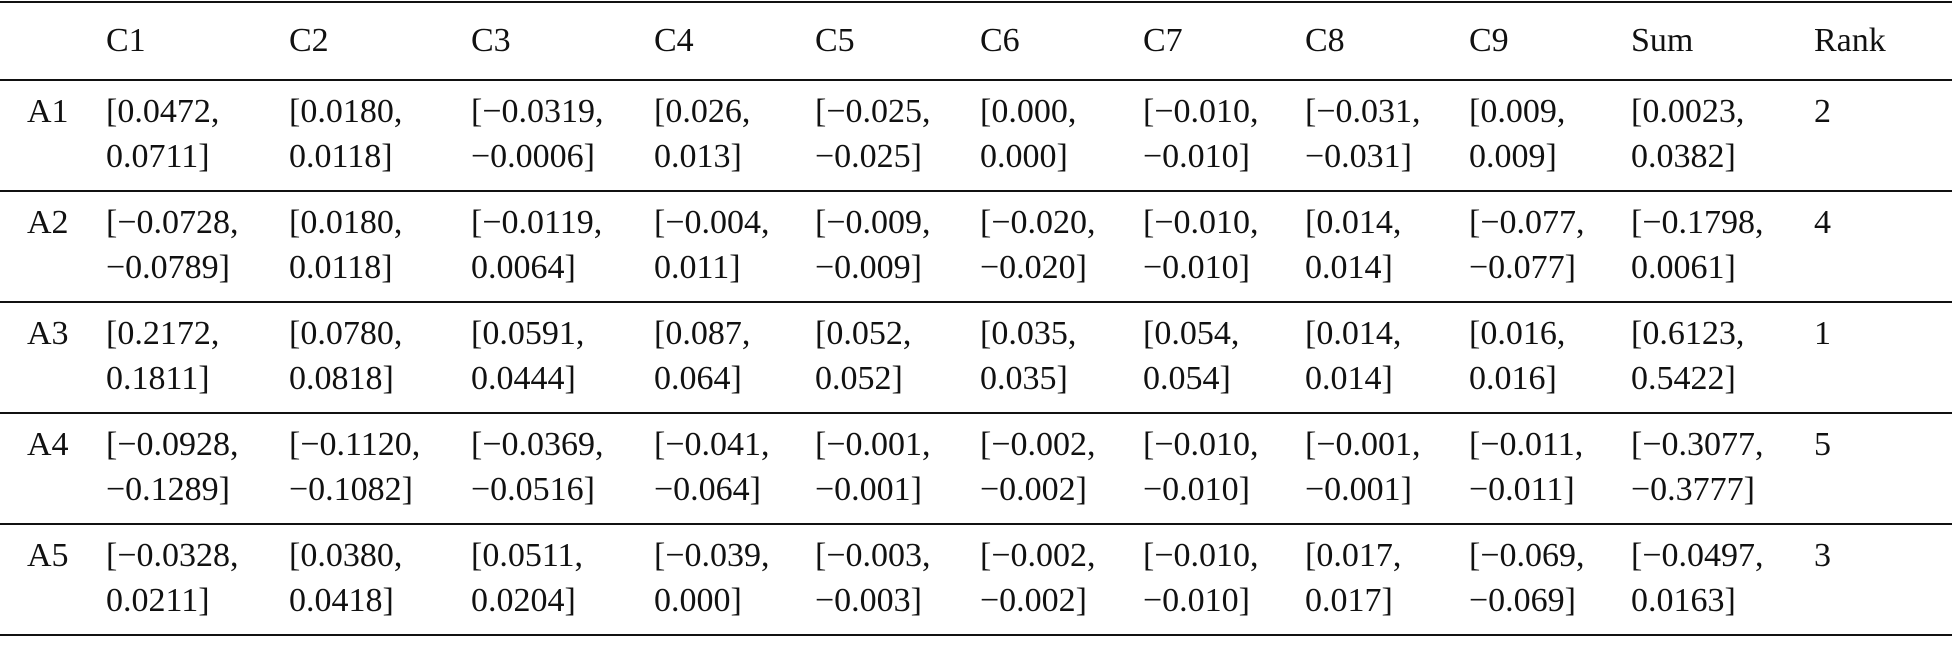  What do you see at coordinates (158, 378) in the screenshot?
I see `interval-line: 0.1811]` at bounding box center [158, 378].